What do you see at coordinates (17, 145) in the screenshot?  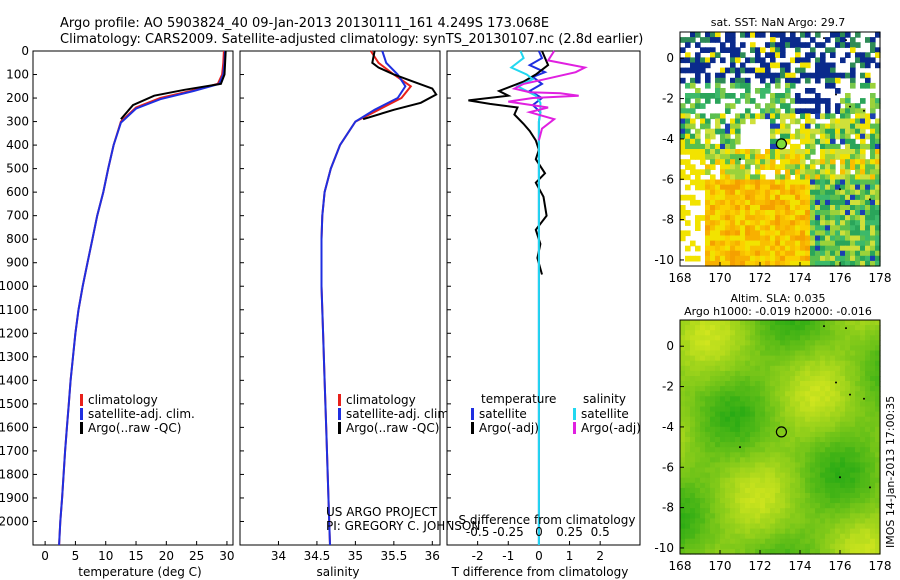 I see `y-tick-label: 400` at bounding box center [17, 145].